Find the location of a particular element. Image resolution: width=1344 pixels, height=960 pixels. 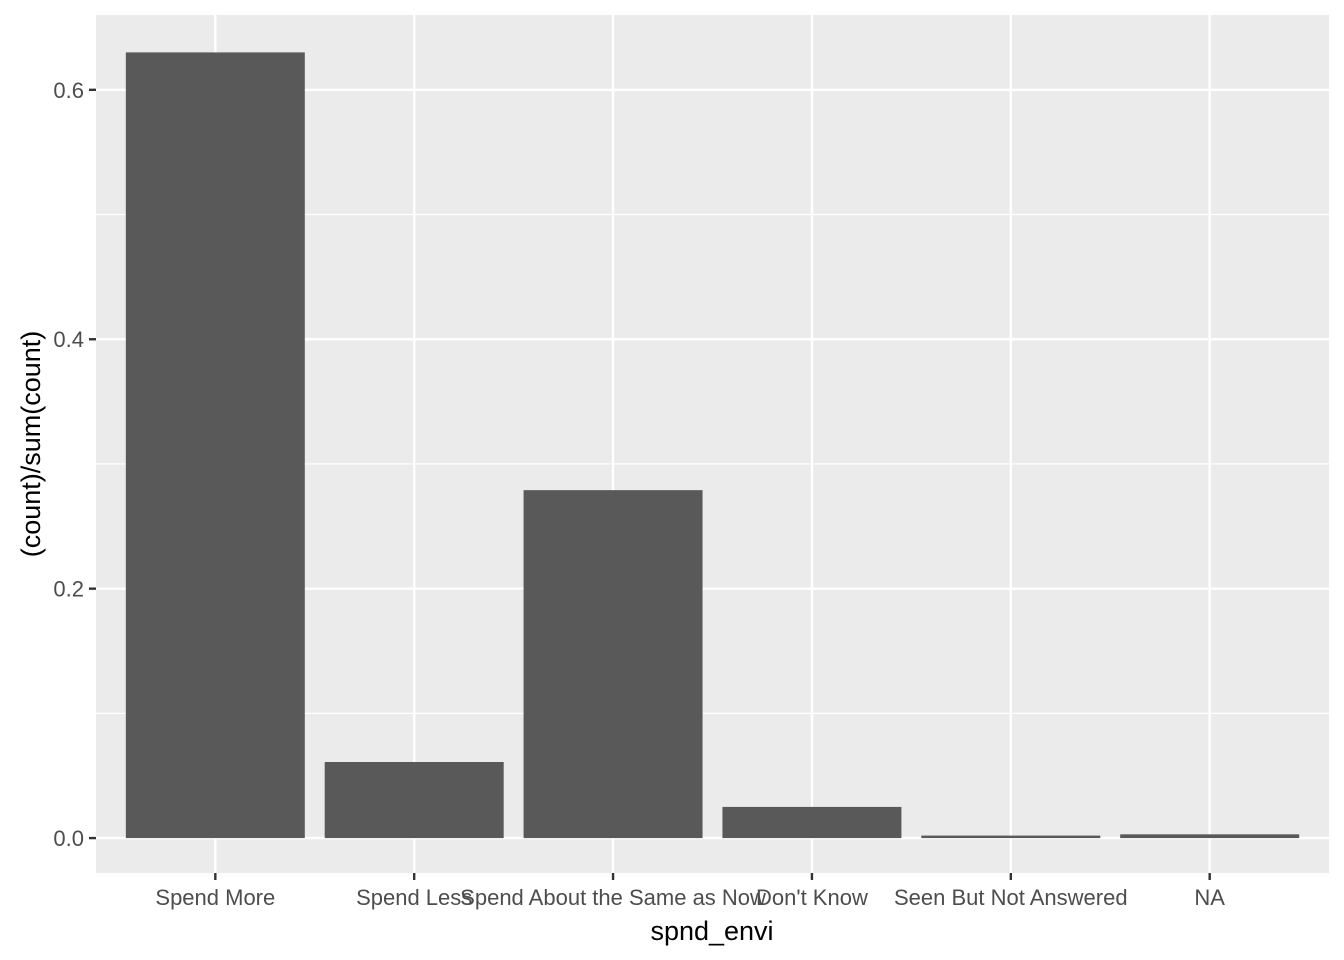

y-tick-label: 0.0 is located at coordinates (68, 838).